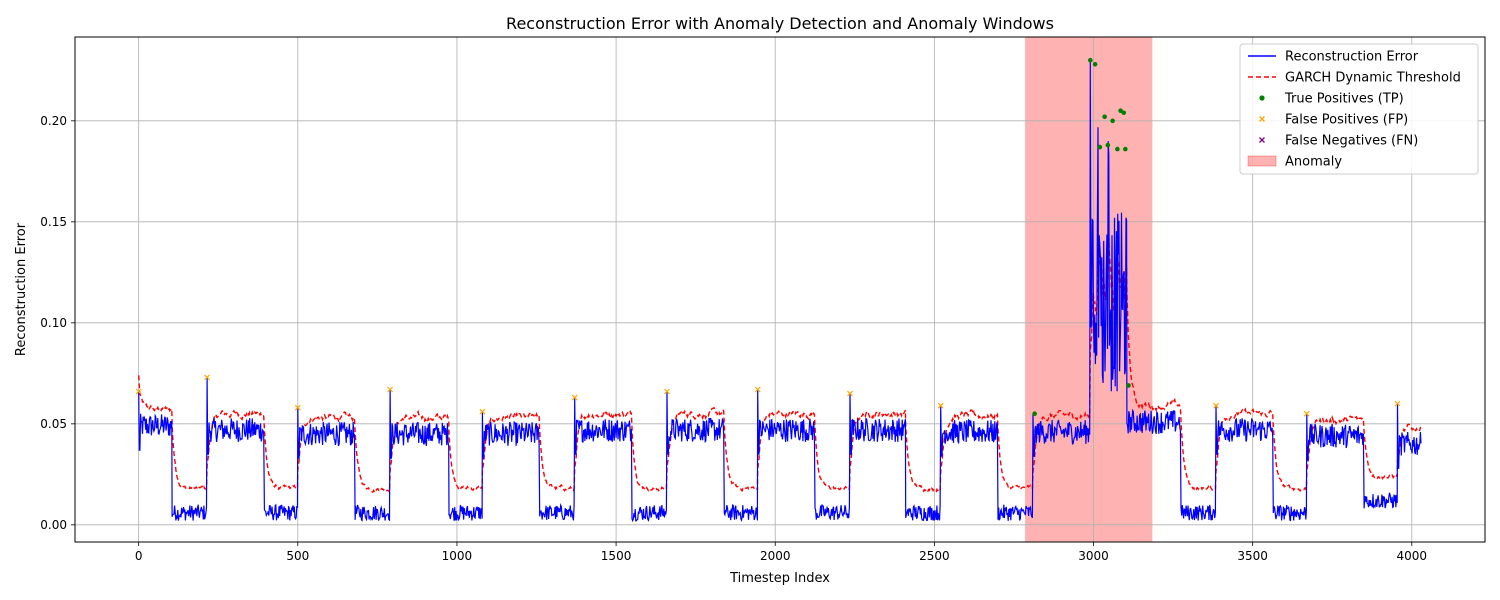  I want to click on legend-swatch-patch, so click(1262, 161).